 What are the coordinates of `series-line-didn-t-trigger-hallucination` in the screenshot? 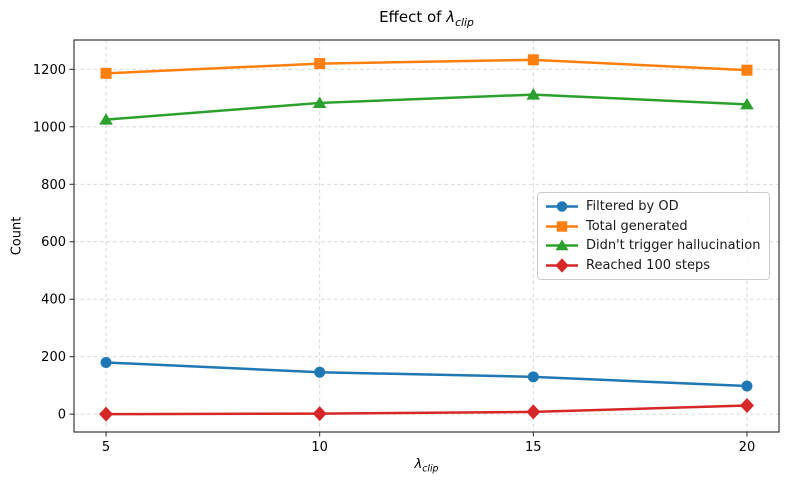 It's located at (426, 107).